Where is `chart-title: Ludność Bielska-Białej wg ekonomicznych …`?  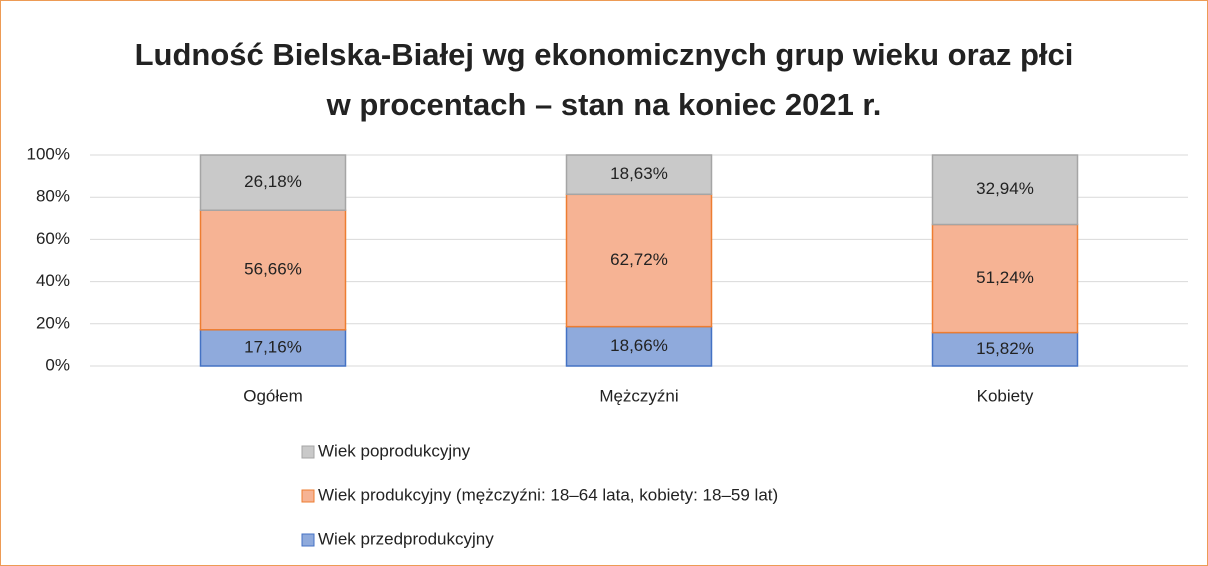 chart-title: Ludność Bielska-Białej wg ekonomicznych … is located at coordinates (604, 79).